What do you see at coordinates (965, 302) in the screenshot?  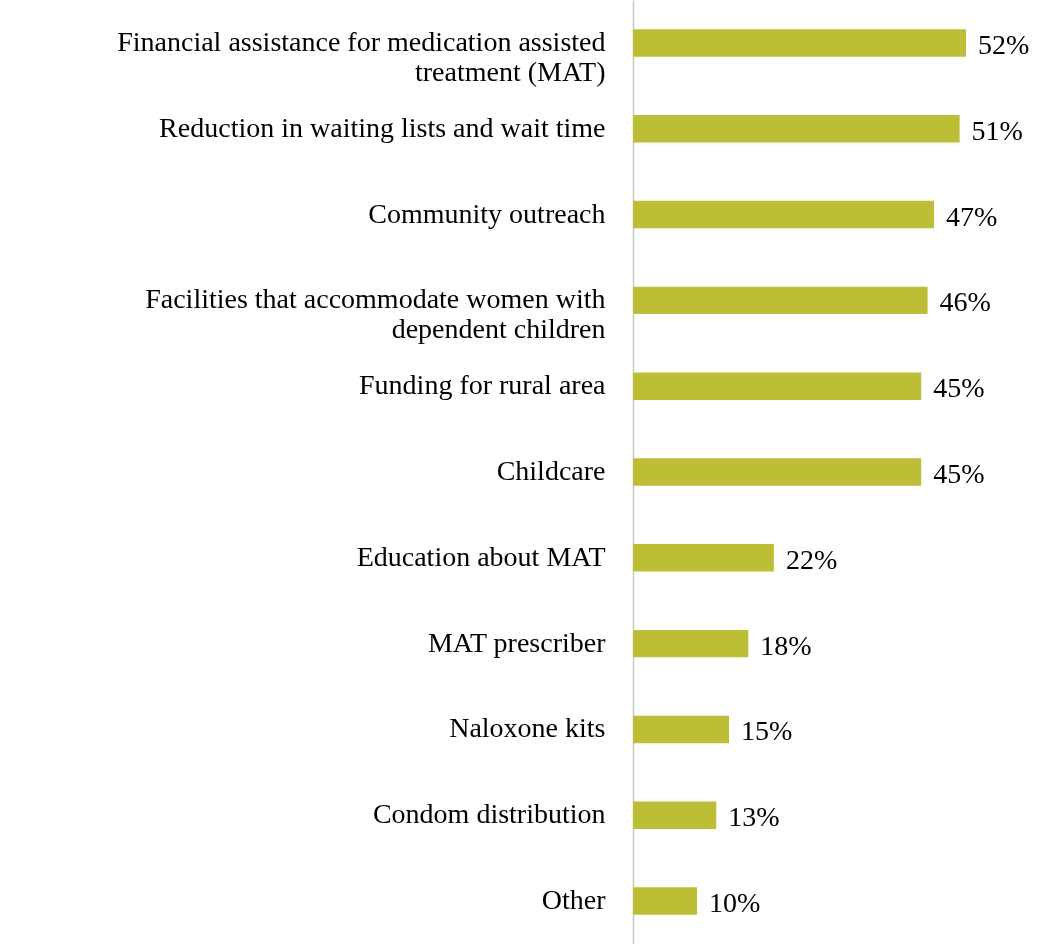 I see `data-label: 46%` at bounding box center [965, 302].